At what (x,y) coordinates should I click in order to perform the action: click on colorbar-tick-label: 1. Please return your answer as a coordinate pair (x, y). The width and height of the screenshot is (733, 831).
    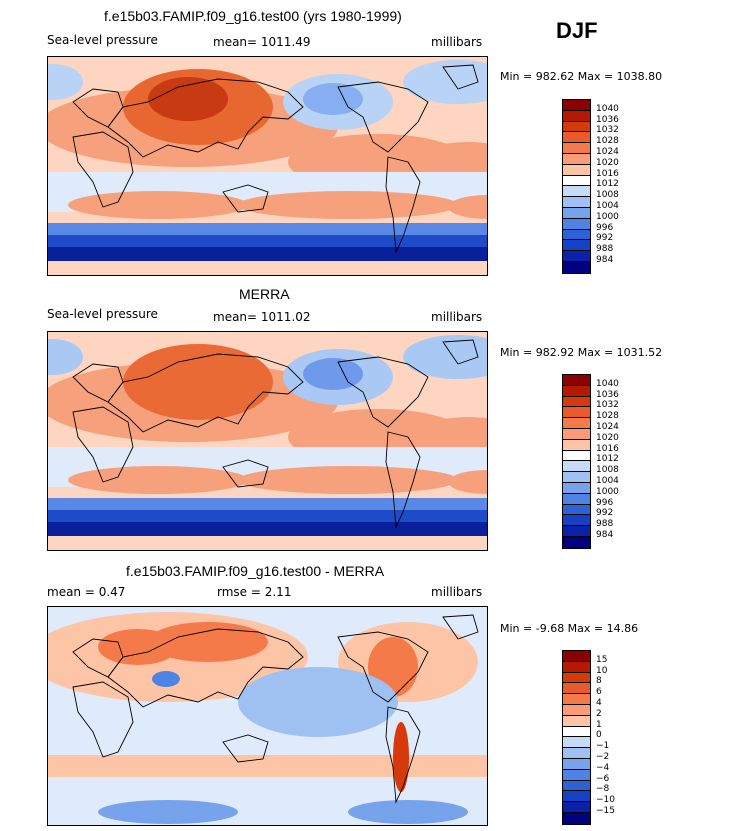
    Looking at the image, I should click on (599, 724).